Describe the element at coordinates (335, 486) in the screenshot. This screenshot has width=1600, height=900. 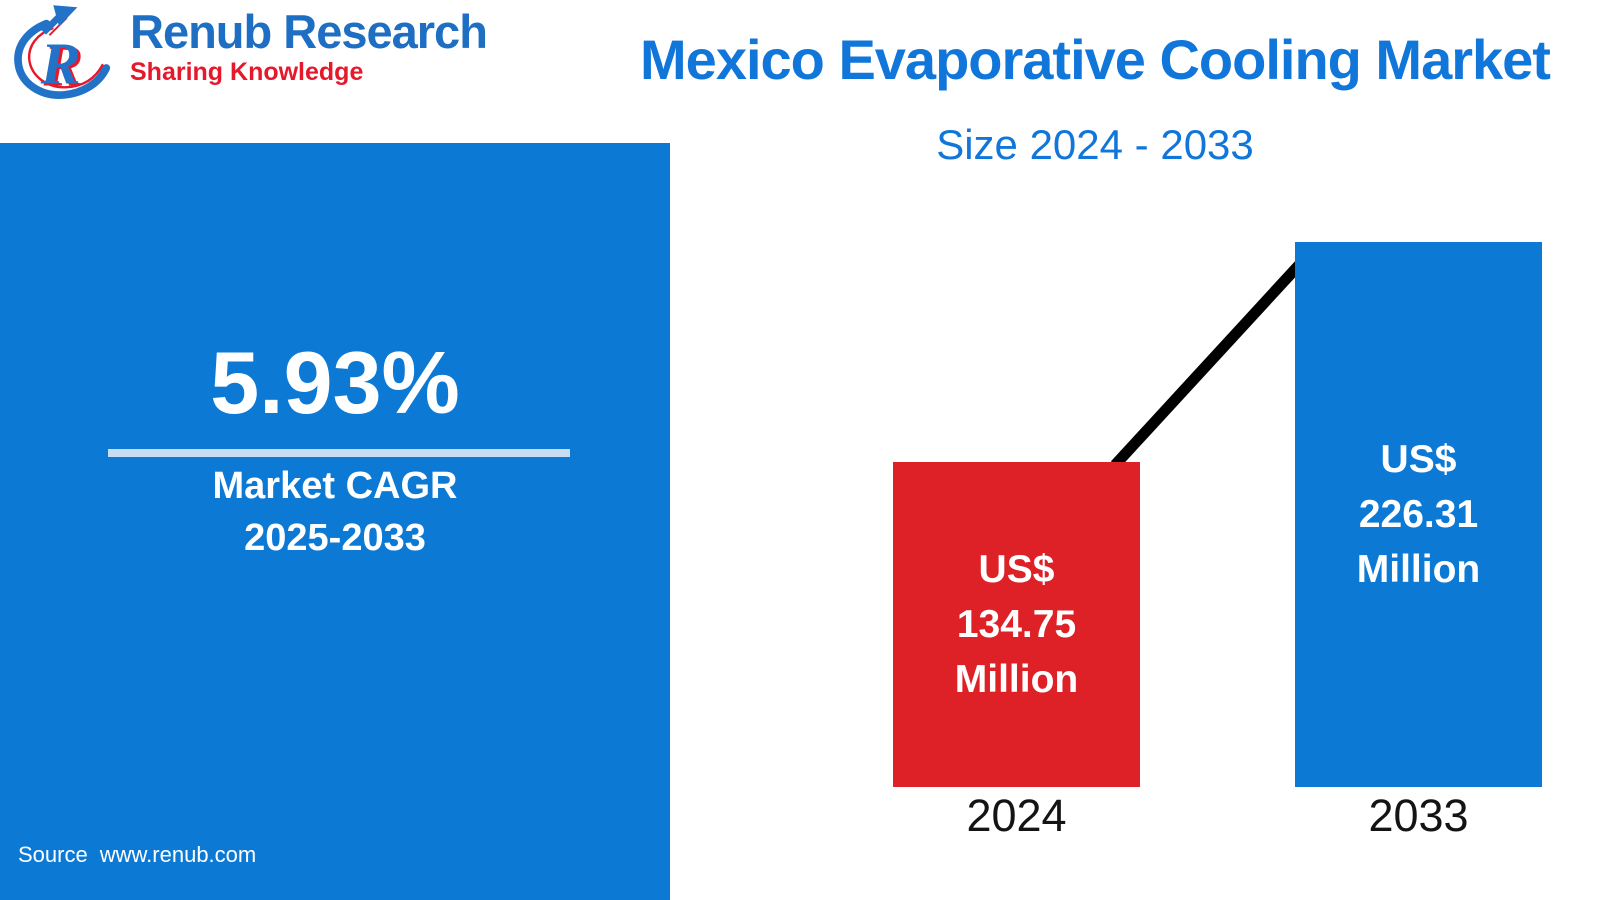
I see `cagr-label: Market CAGR` at that location.